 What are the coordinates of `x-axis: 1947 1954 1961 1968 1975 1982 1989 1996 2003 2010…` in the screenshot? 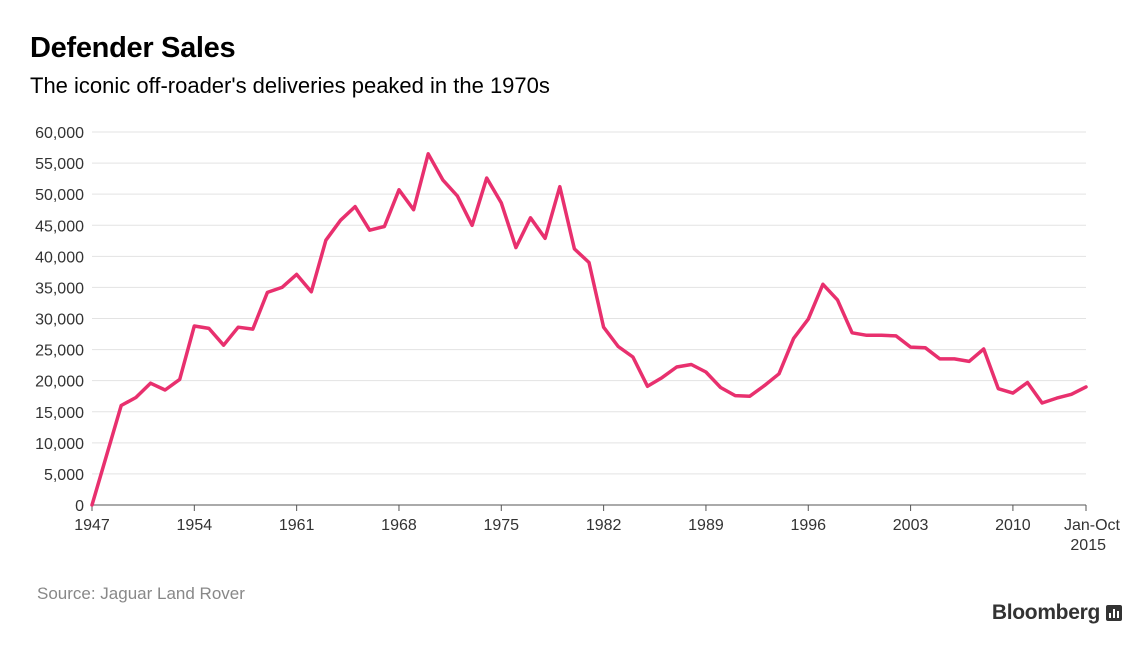 It's located at (597, 529).